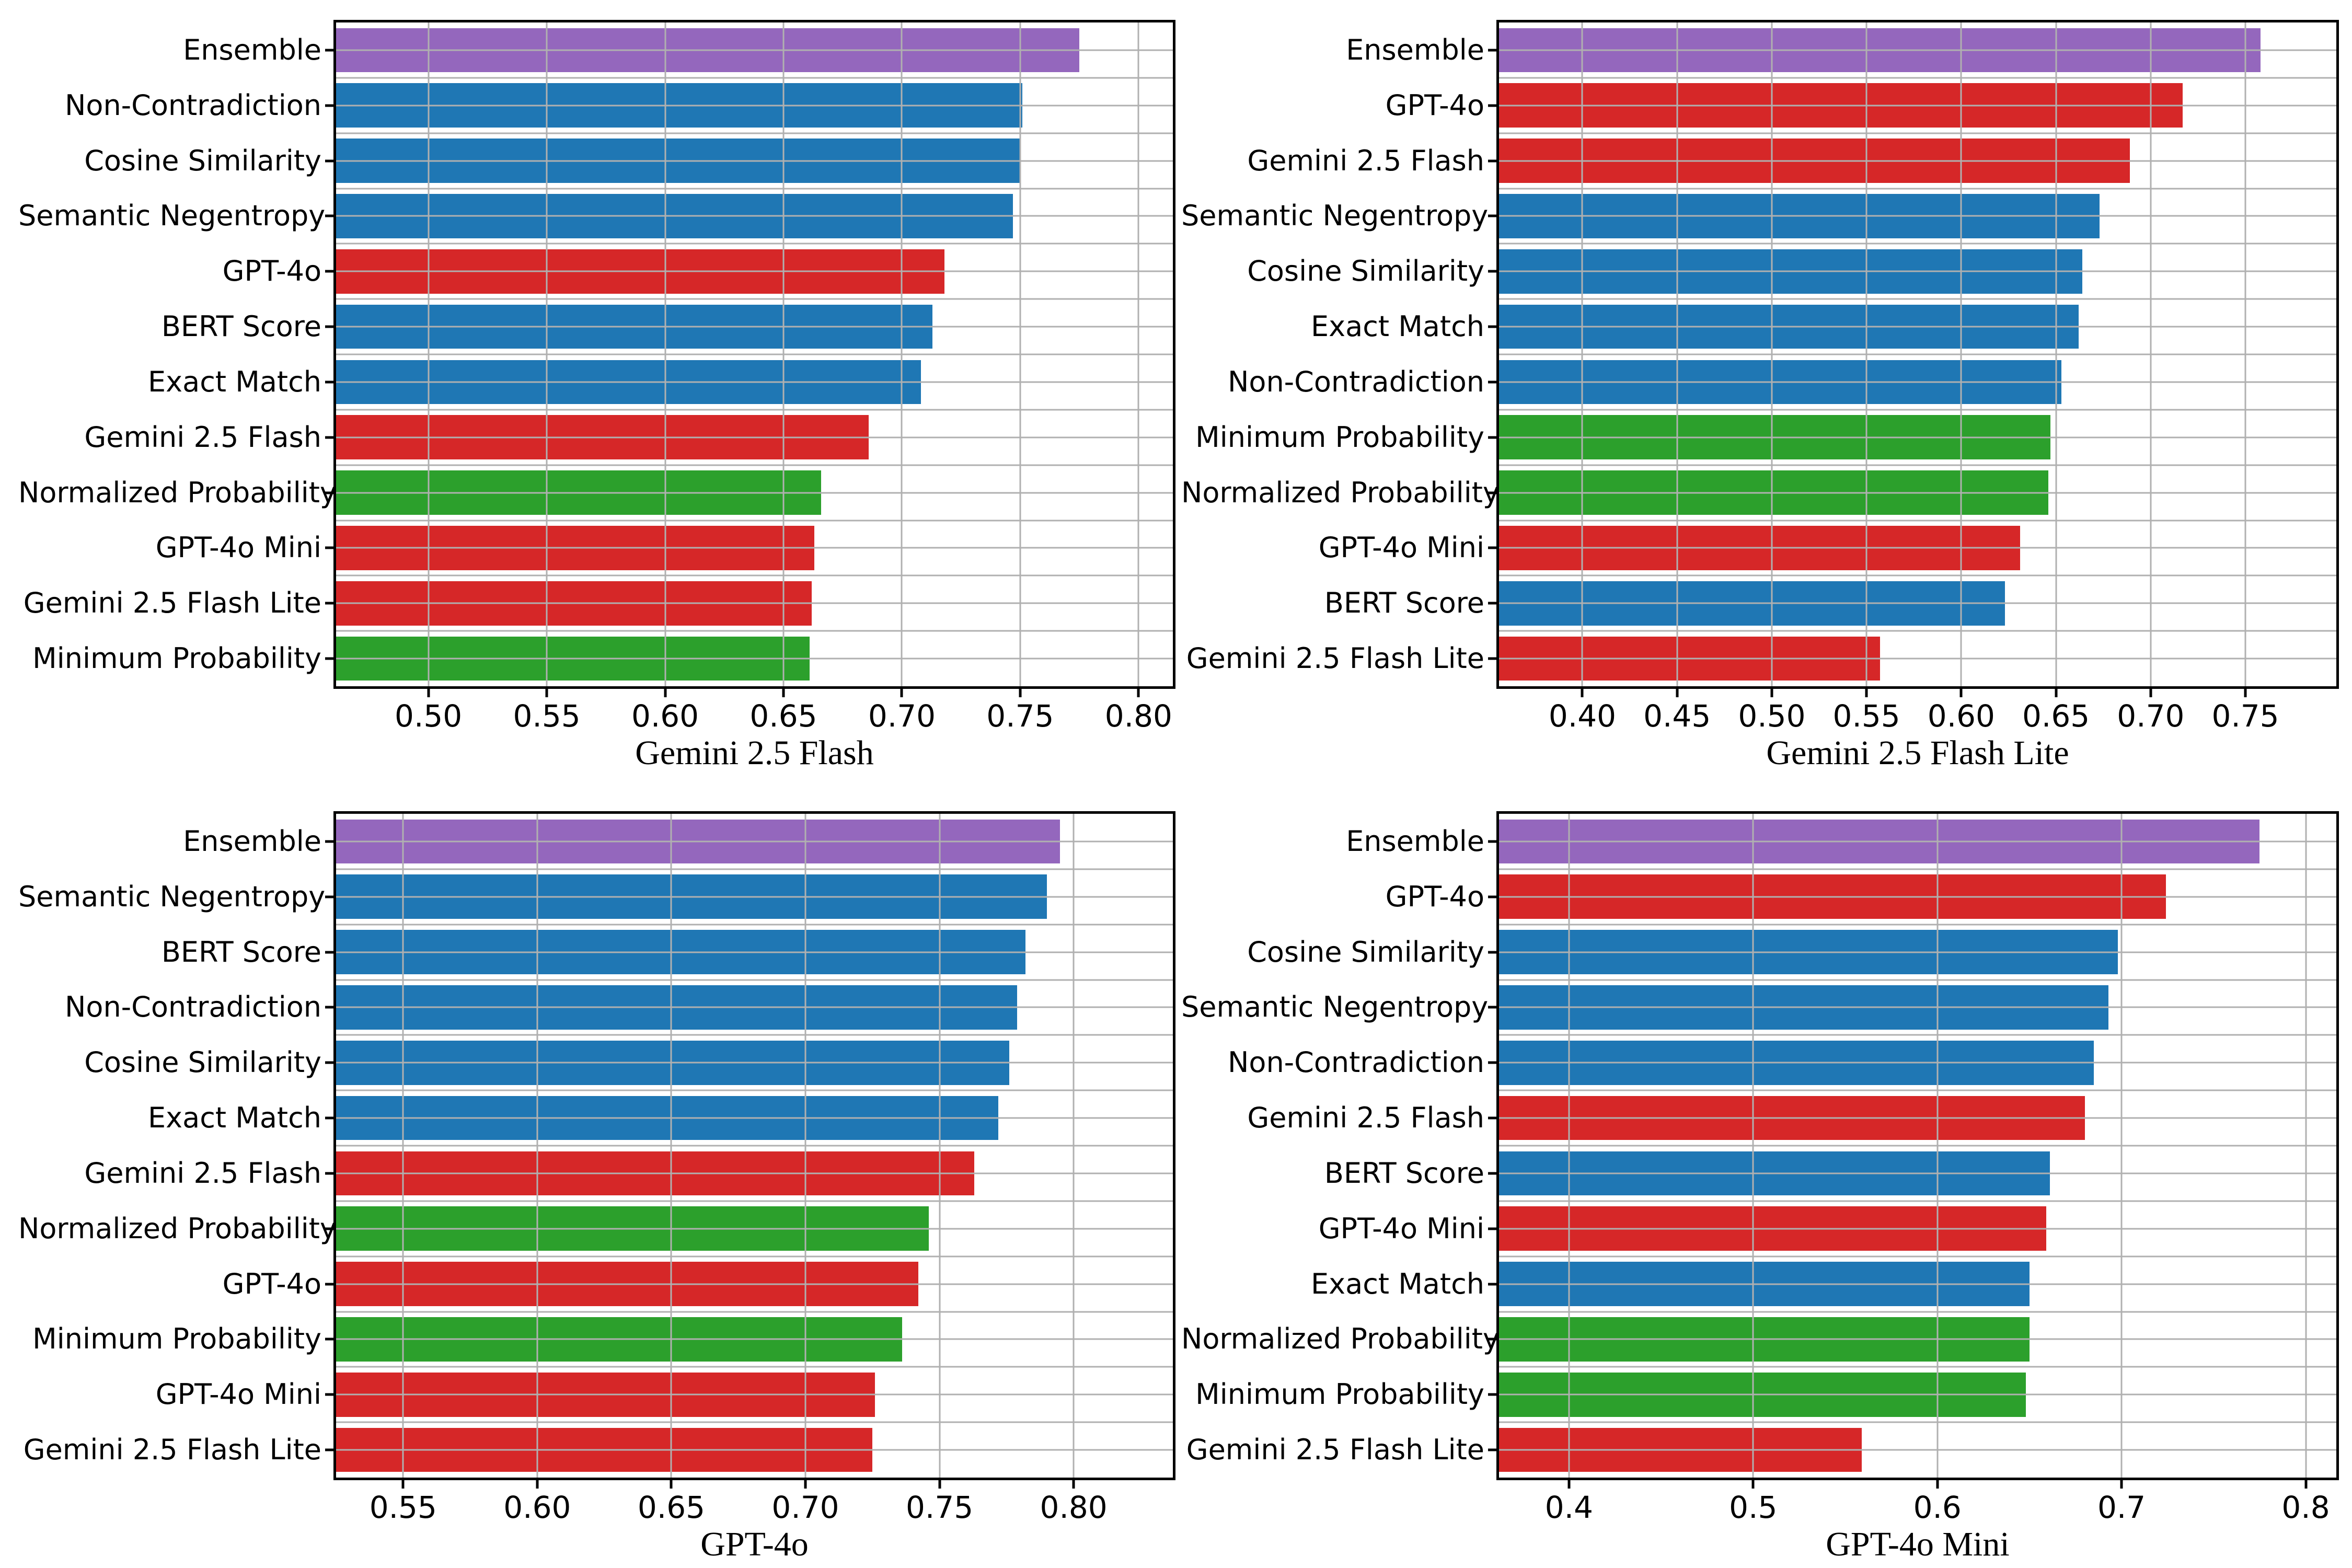  I want to click on x-tick-label: 0.65, so click(783, 716).